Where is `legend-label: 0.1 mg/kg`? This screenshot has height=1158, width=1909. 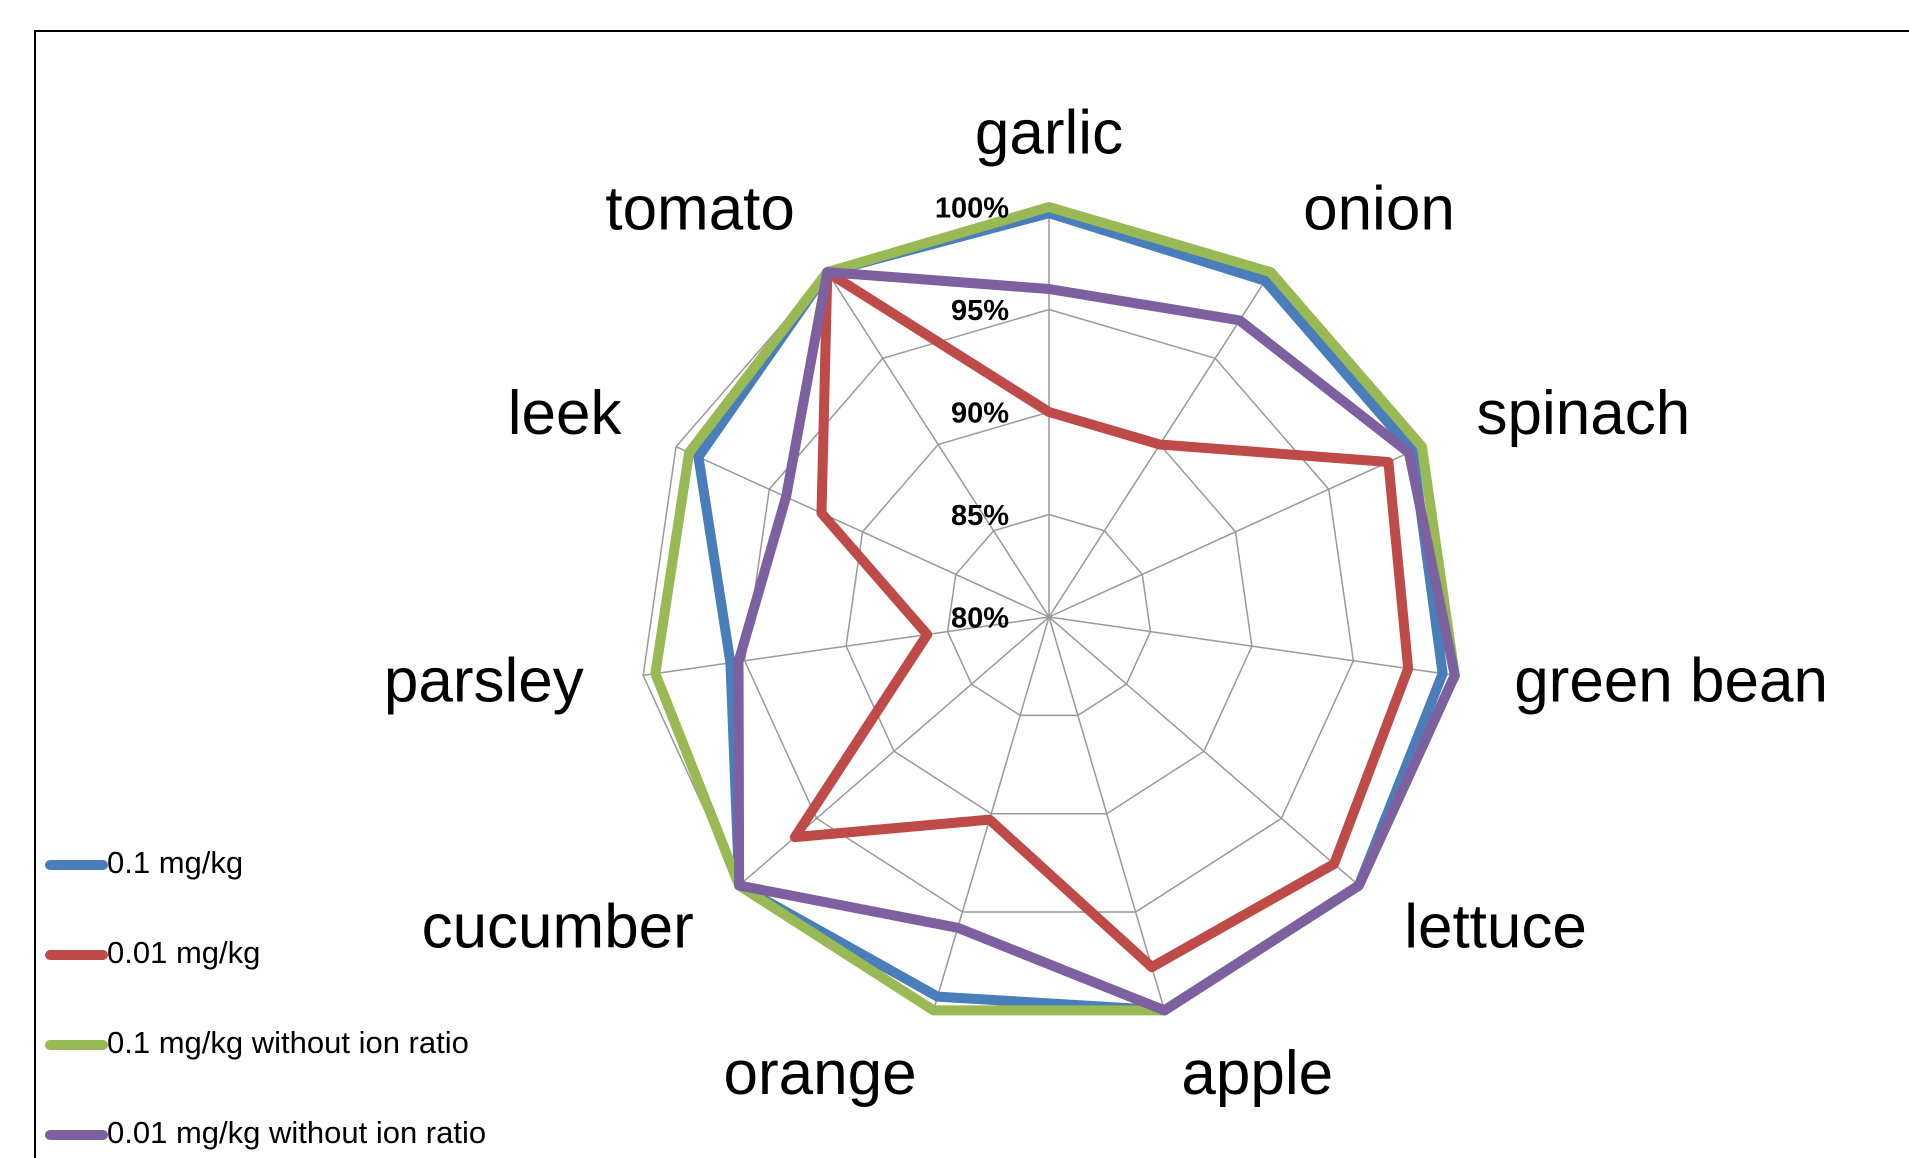 legend-label: 0.1 mg/kg is located at coordinates (175, 862).